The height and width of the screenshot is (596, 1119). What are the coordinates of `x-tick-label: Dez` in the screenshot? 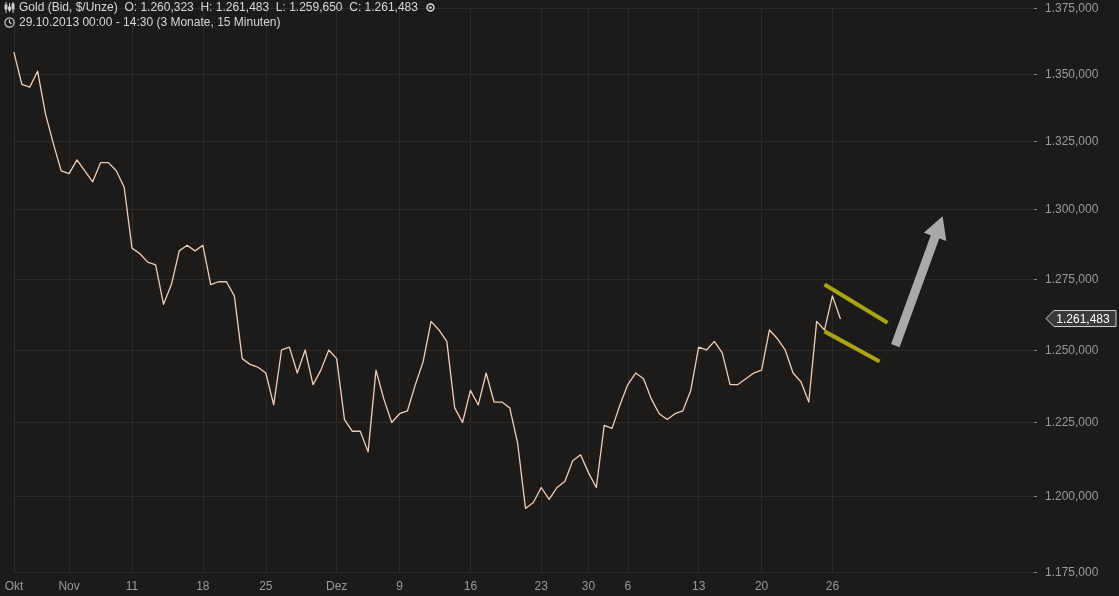 It's located at (336, 586).